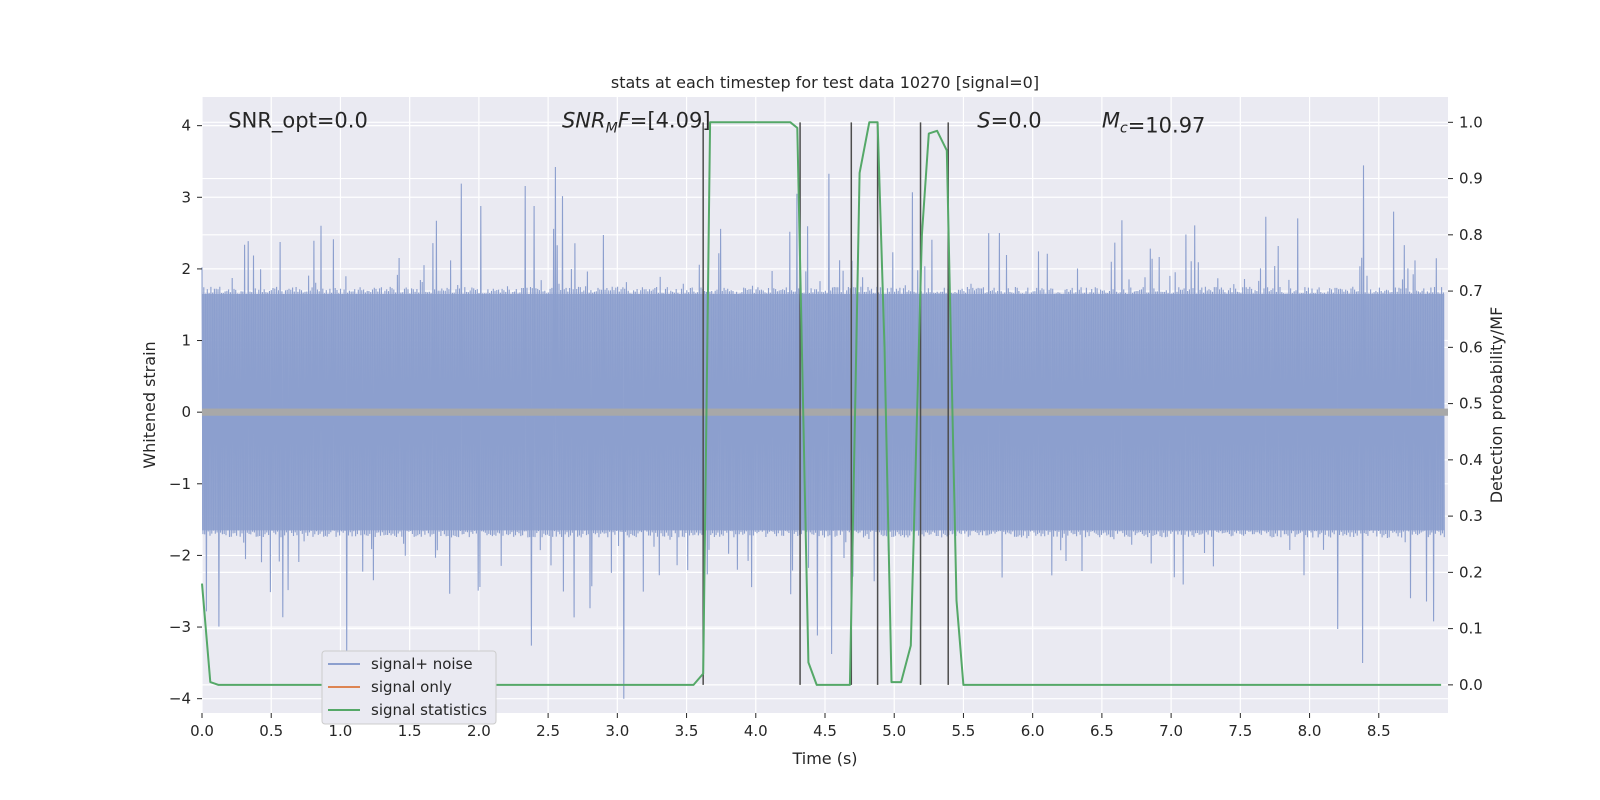 This screenshot has width=1600, height=800. What do you see at coordinates (341, 731) in the screenshot?
I see `x-tick-label: 1.0` at bounding box center [341, 731].